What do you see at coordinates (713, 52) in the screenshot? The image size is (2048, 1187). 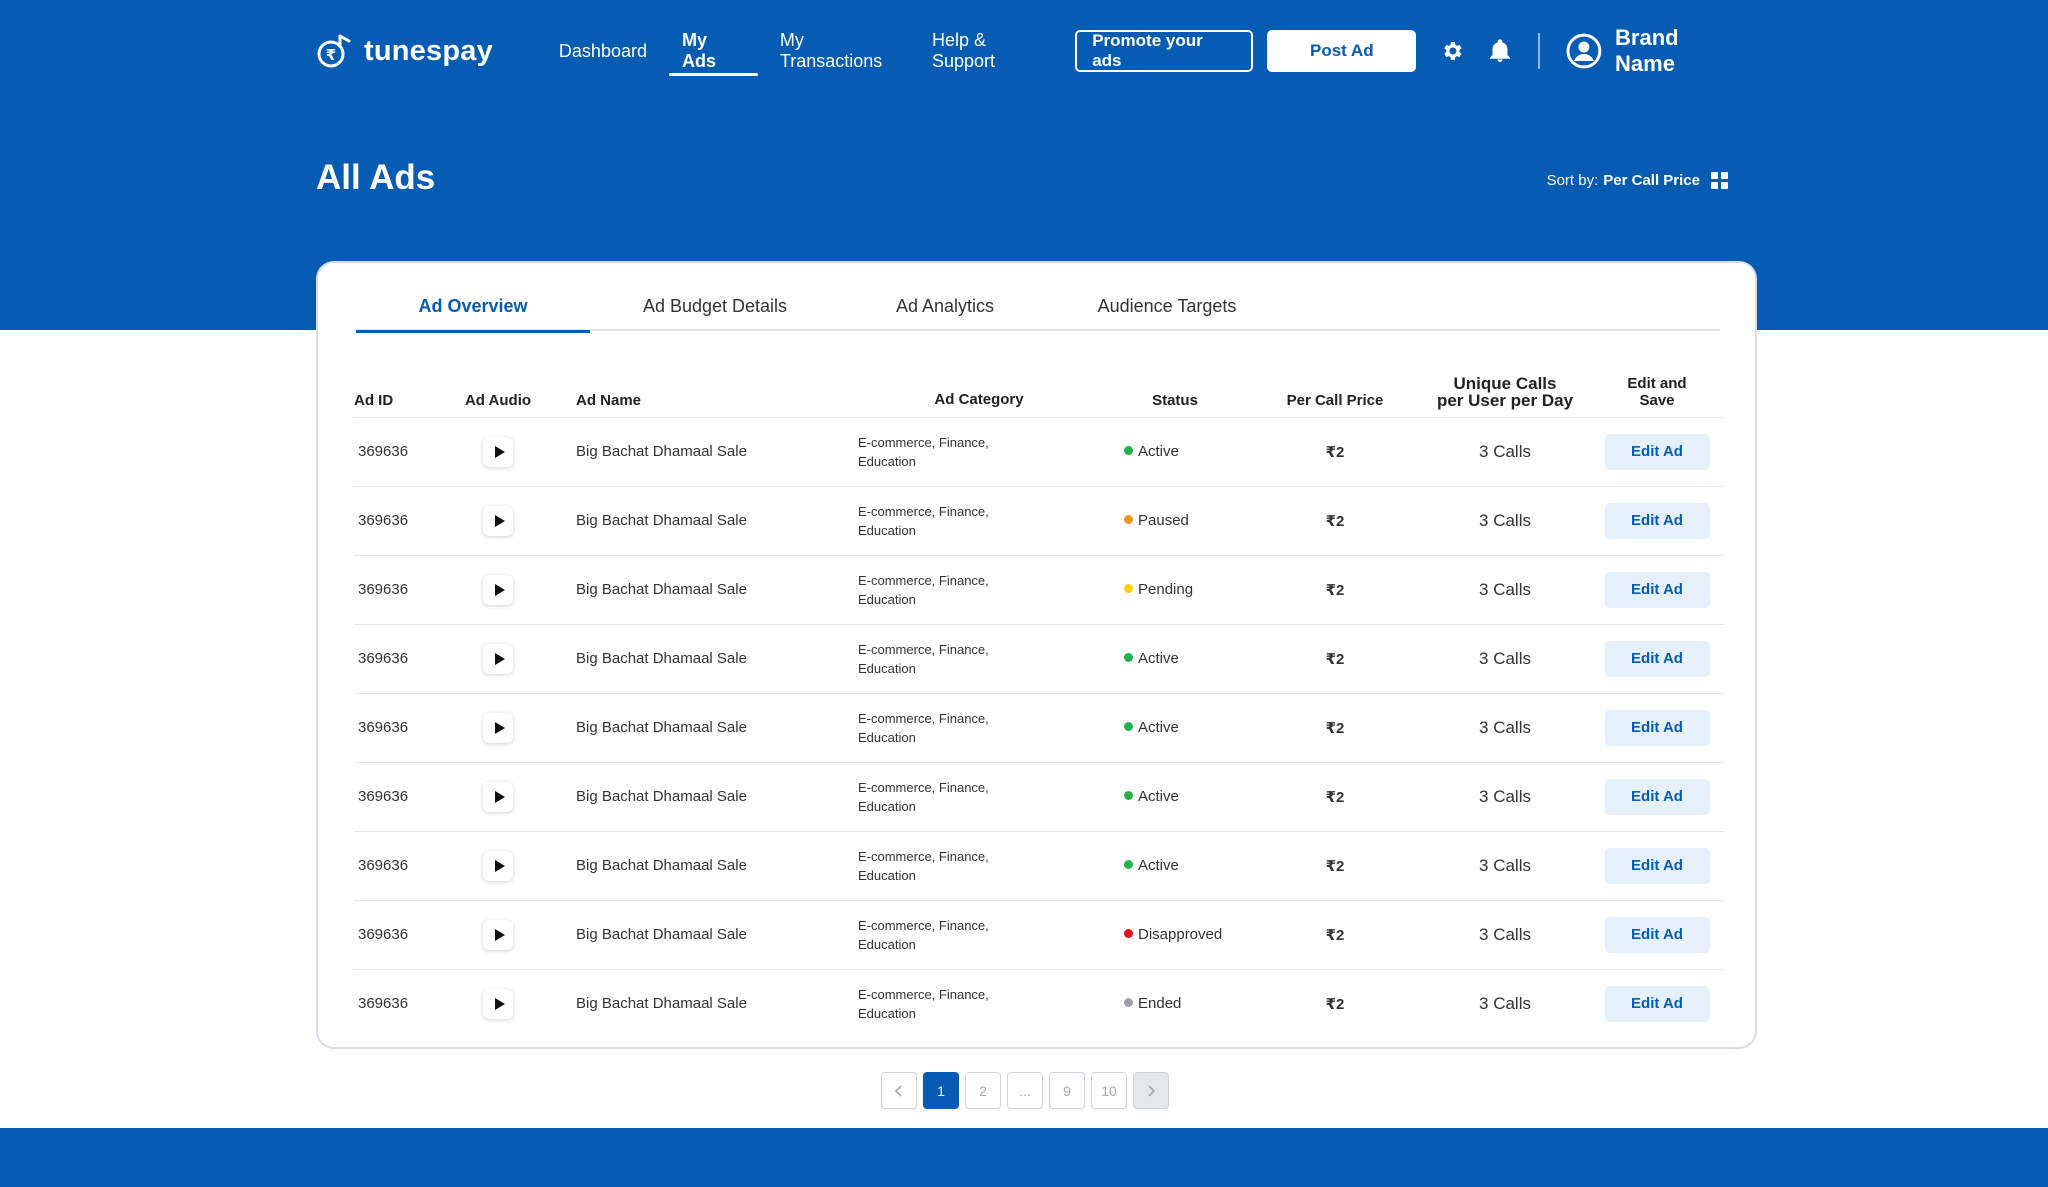 I see `nav-my-ads: My Ads` at bounding box center [713, 52].